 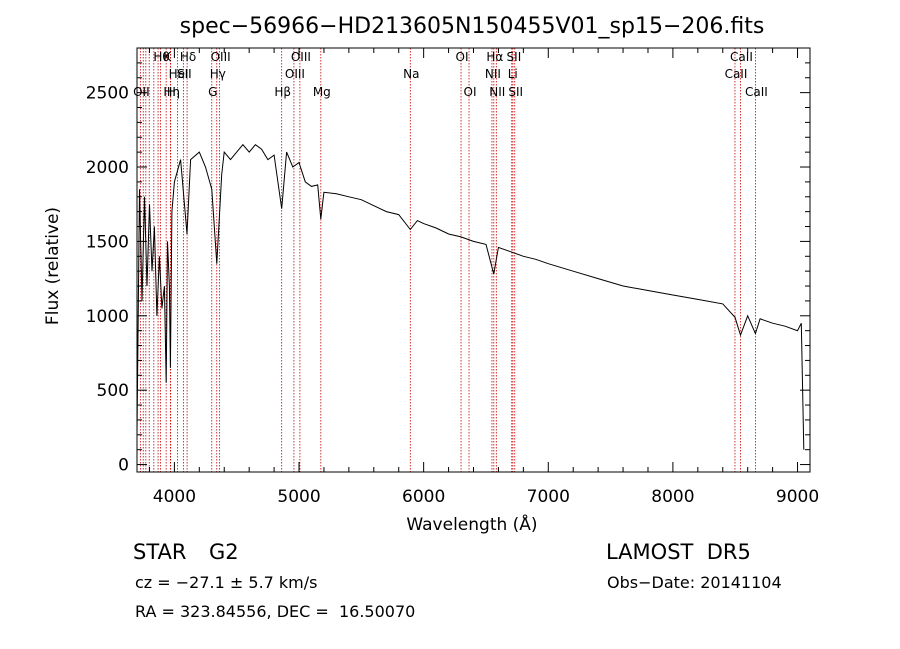 I want to click on line-marker-label: H, so click(x=171, y=92).